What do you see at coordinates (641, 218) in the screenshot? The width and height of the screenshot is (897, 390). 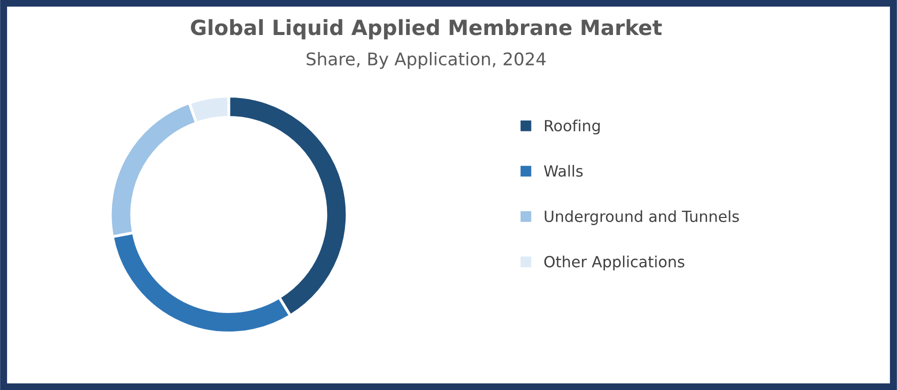 I see `legend-label: Underground and Tunnels` at bounding box center [641, 218].